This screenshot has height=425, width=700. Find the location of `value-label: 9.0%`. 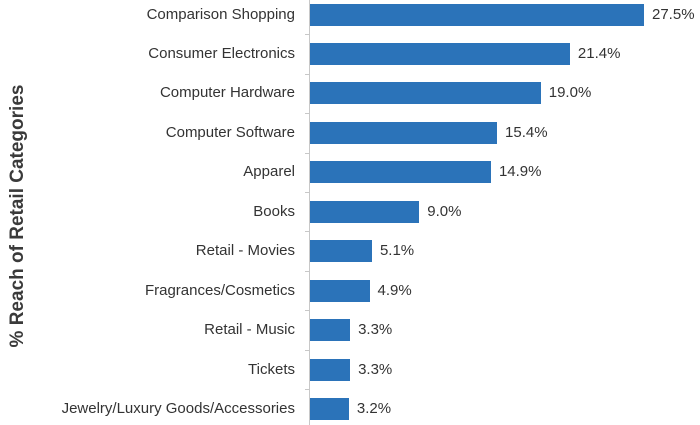

value-label: 9.0% is located at coordinates (444, 211).